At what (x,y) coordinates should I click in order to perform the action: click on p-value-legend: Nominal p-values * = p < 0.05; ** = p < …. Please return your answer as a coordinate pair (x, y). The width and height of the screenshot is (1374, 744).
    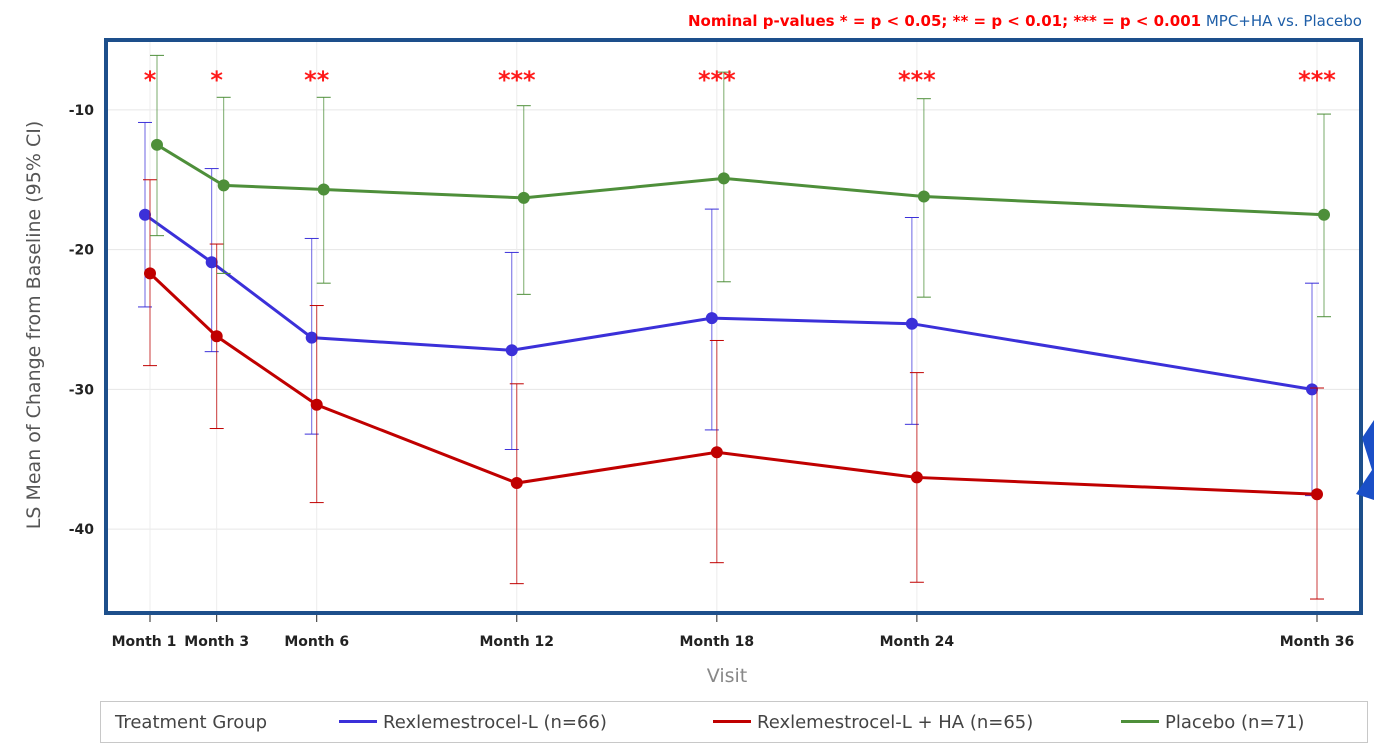
    Looking at the image, I should click on (945, 21).